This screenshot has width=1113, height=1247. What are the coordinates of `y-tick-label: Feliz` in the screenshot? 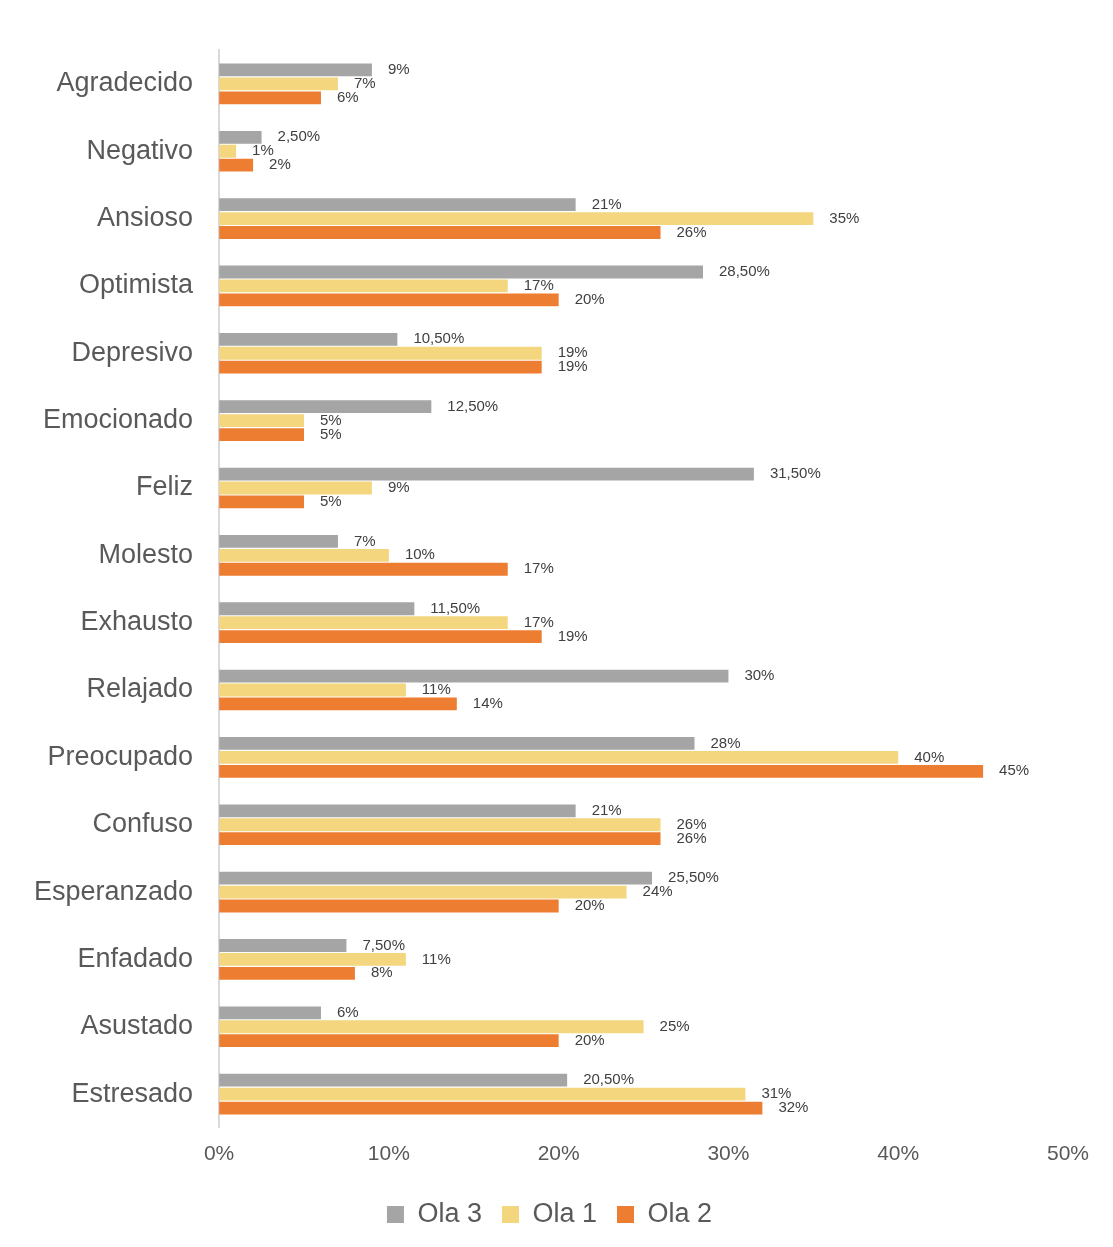 It's located at (165, 486).